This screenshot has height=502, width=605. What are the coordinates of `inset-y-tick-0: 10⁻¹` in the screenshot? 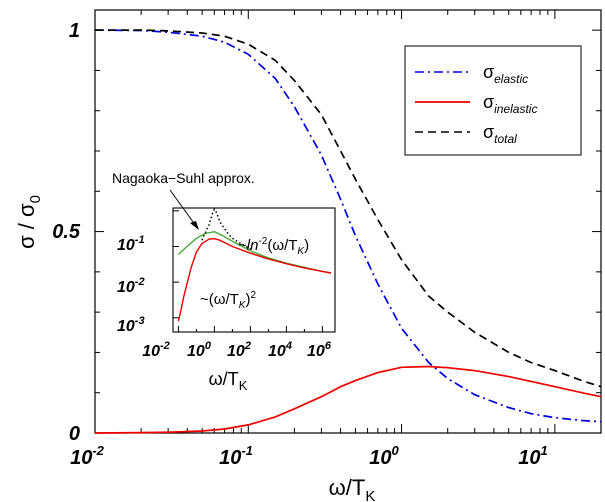 It's located at (131, 244).